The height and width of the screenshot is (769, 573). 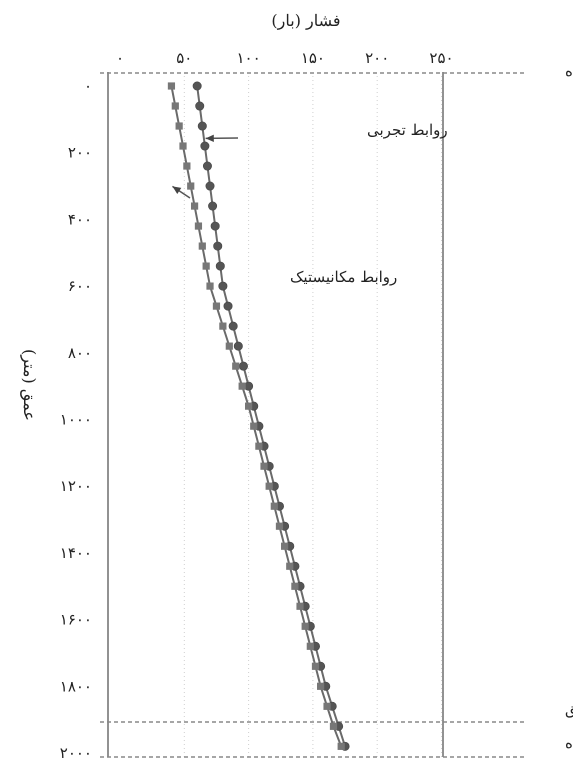 What do you see at coordinates (80, 353) in the screenshot?
I see `y-tick-label: ۸۰۰` at bounding box center [80, 353].